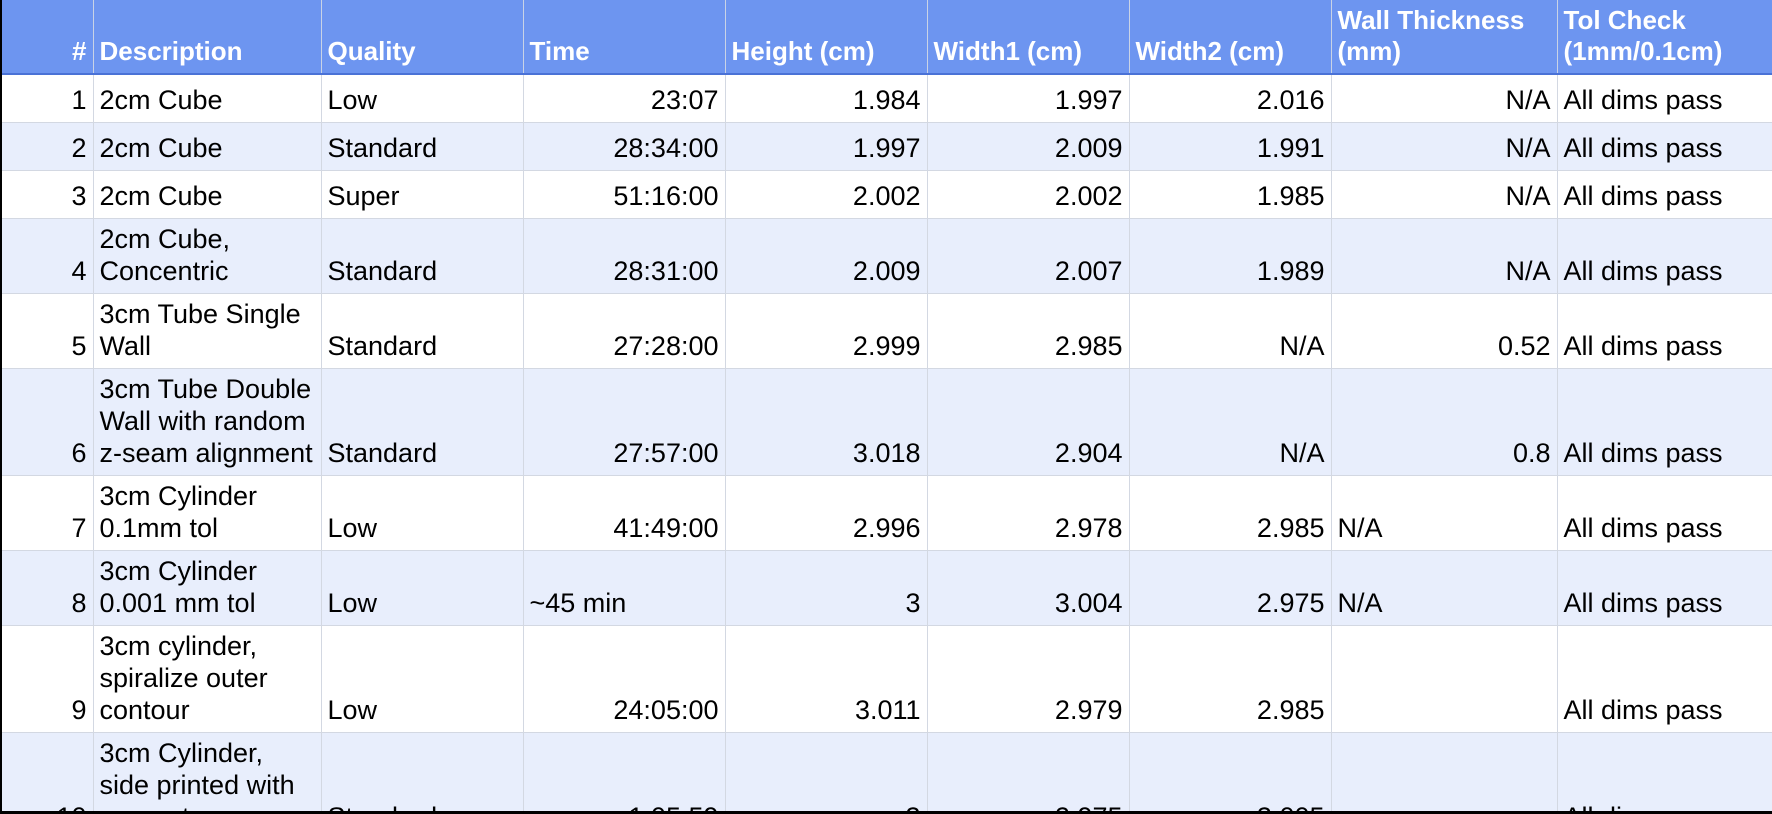  I want to click on header-num: #, so click(47, 37).